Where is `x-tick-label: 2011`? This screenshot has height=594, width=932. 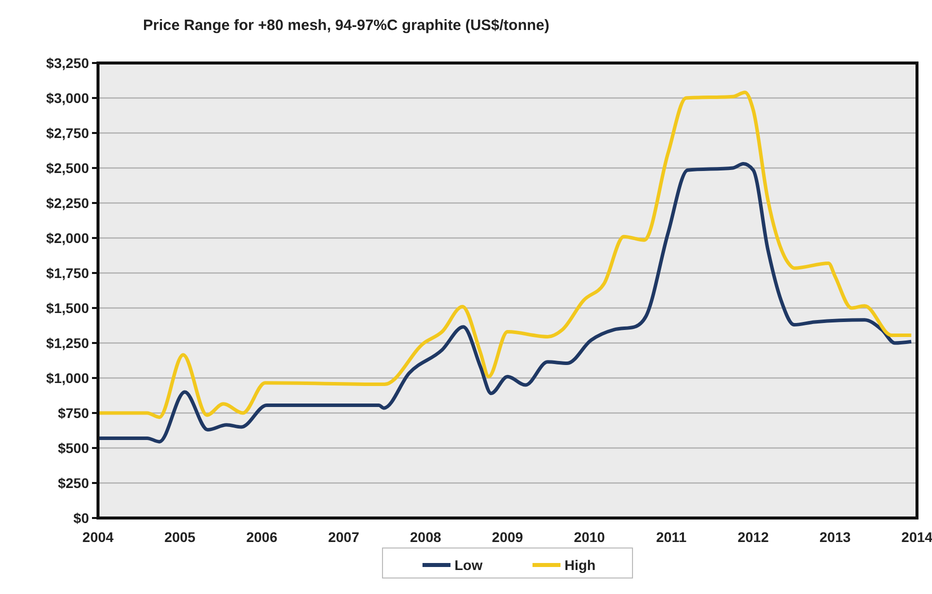
x-tick-label: 2011 is located at coordinates (671, 537).